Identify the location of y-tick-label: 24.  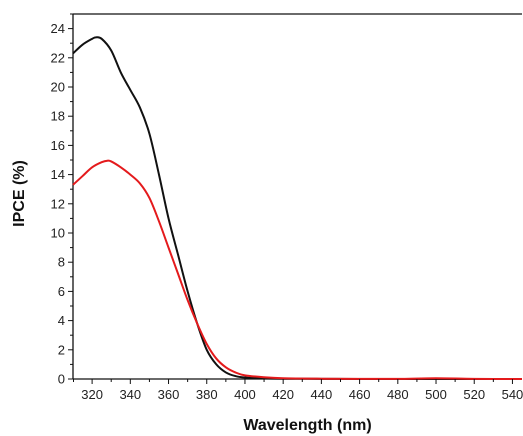
(58, 28).